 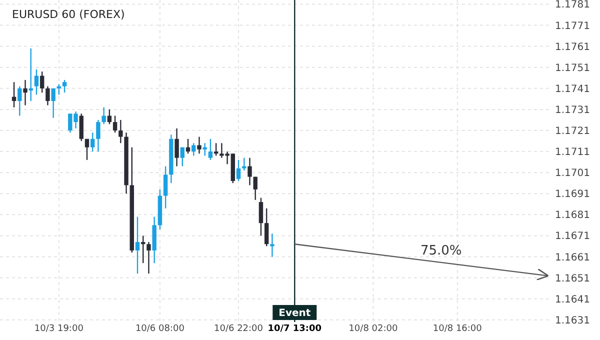 I want to click on annotation: 75.0%, so click(x=441, y=250).